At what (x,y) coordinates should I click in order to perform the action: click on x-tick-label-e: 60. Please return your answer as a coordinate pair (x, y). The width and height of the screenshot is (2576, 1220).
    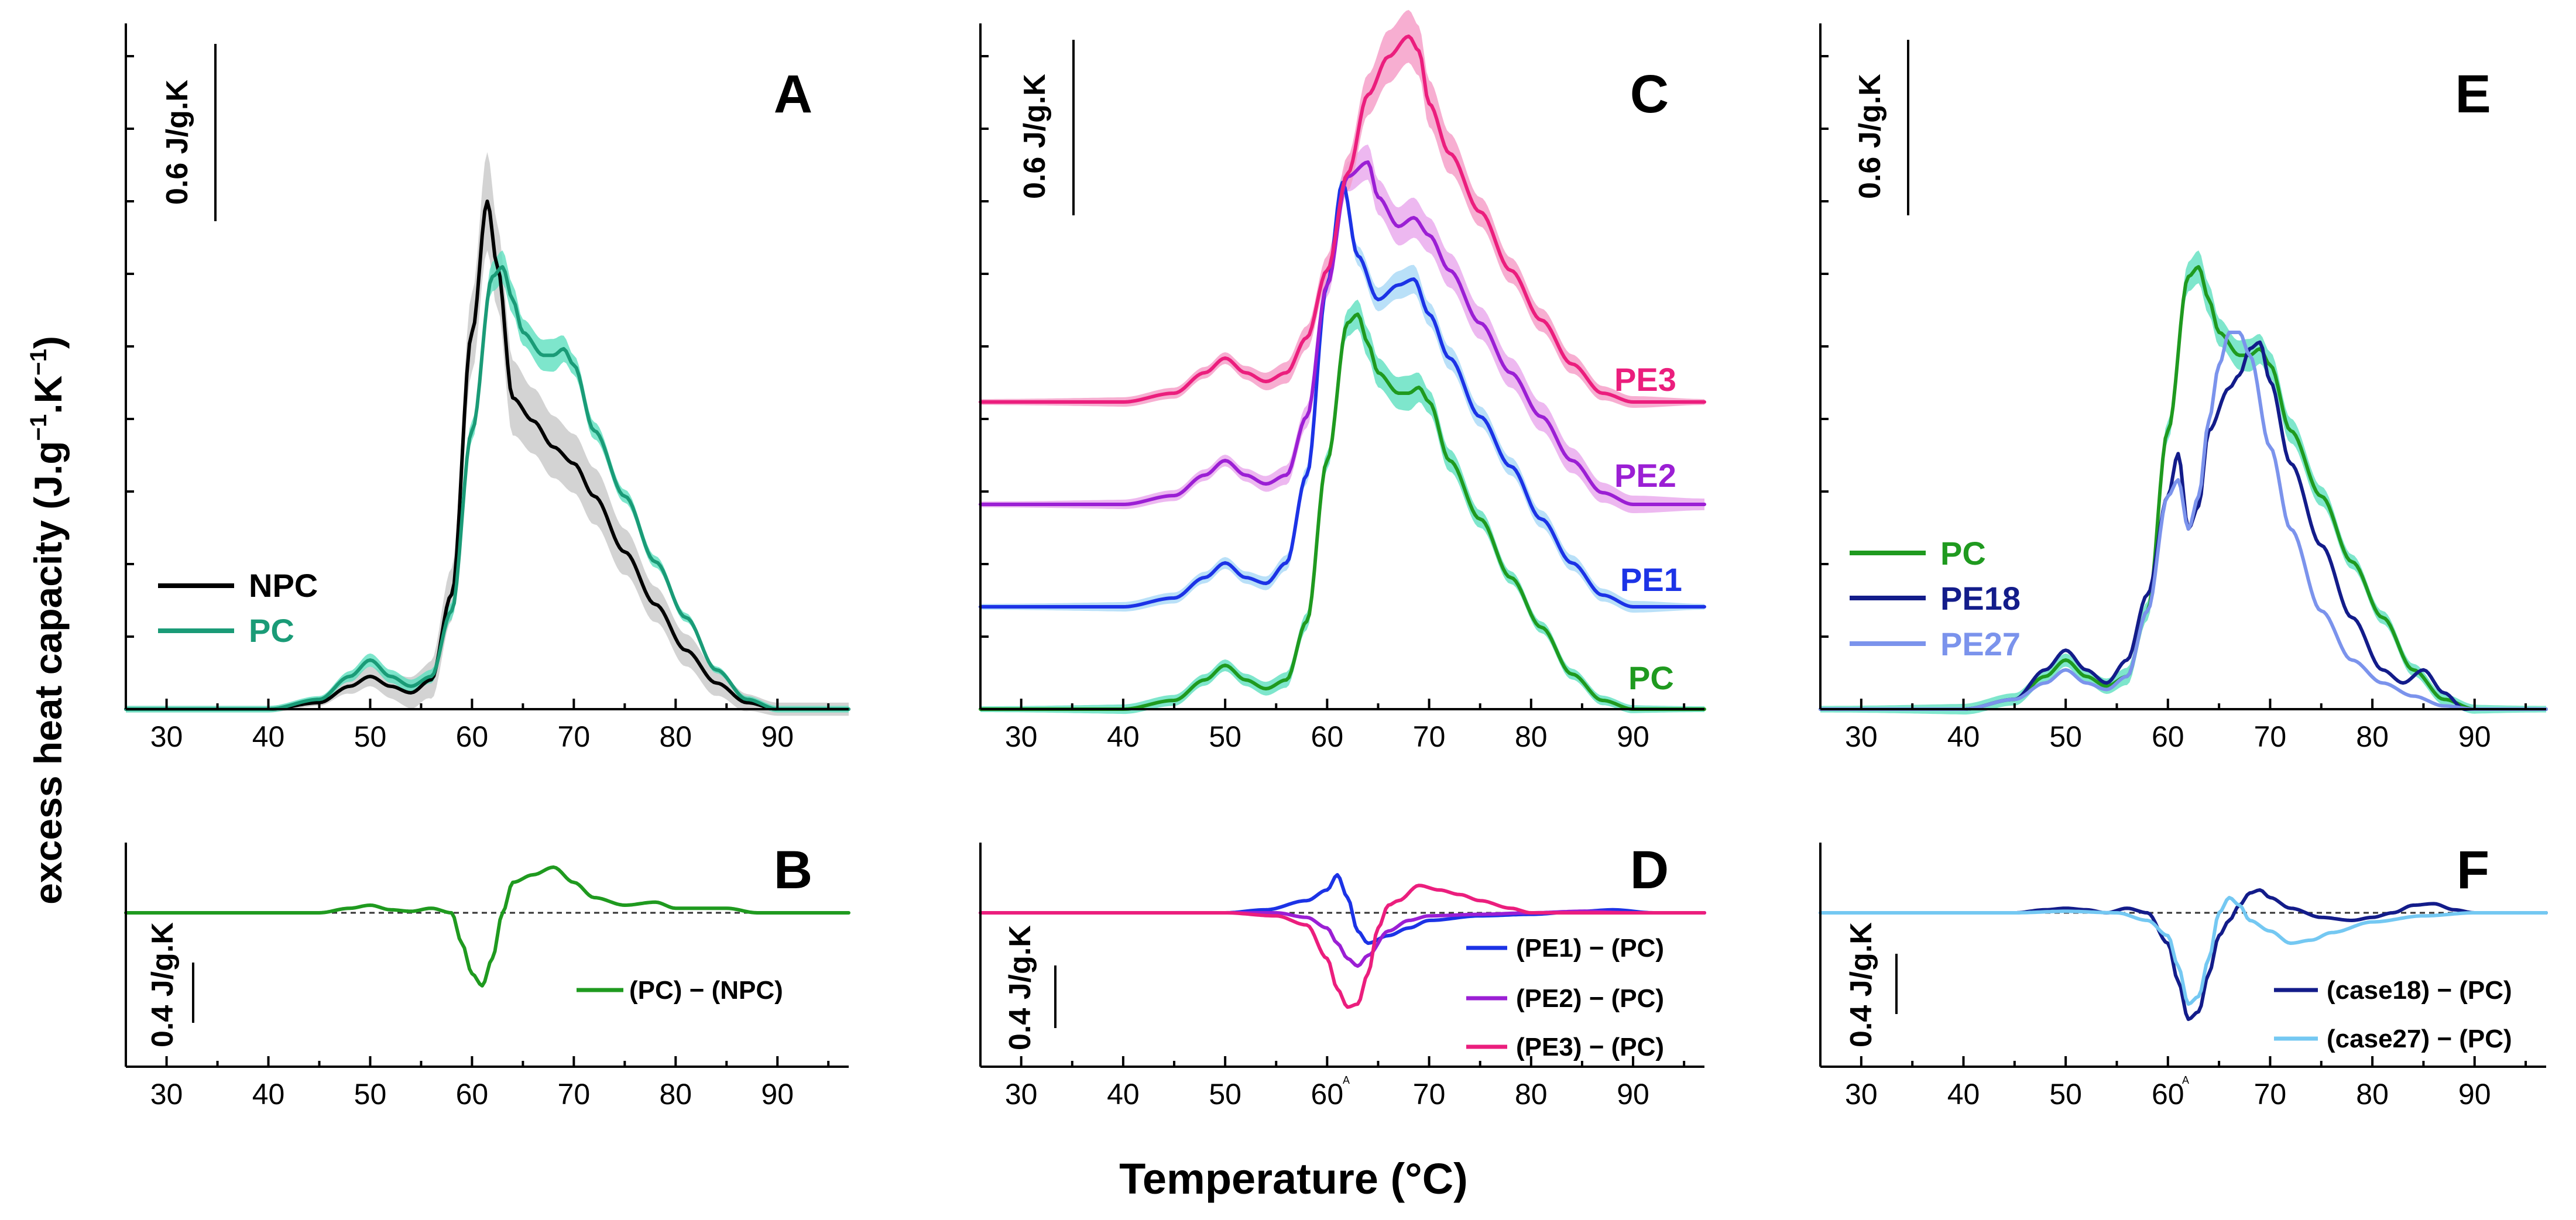
    Looking at the image, I should click on (2168, 737).